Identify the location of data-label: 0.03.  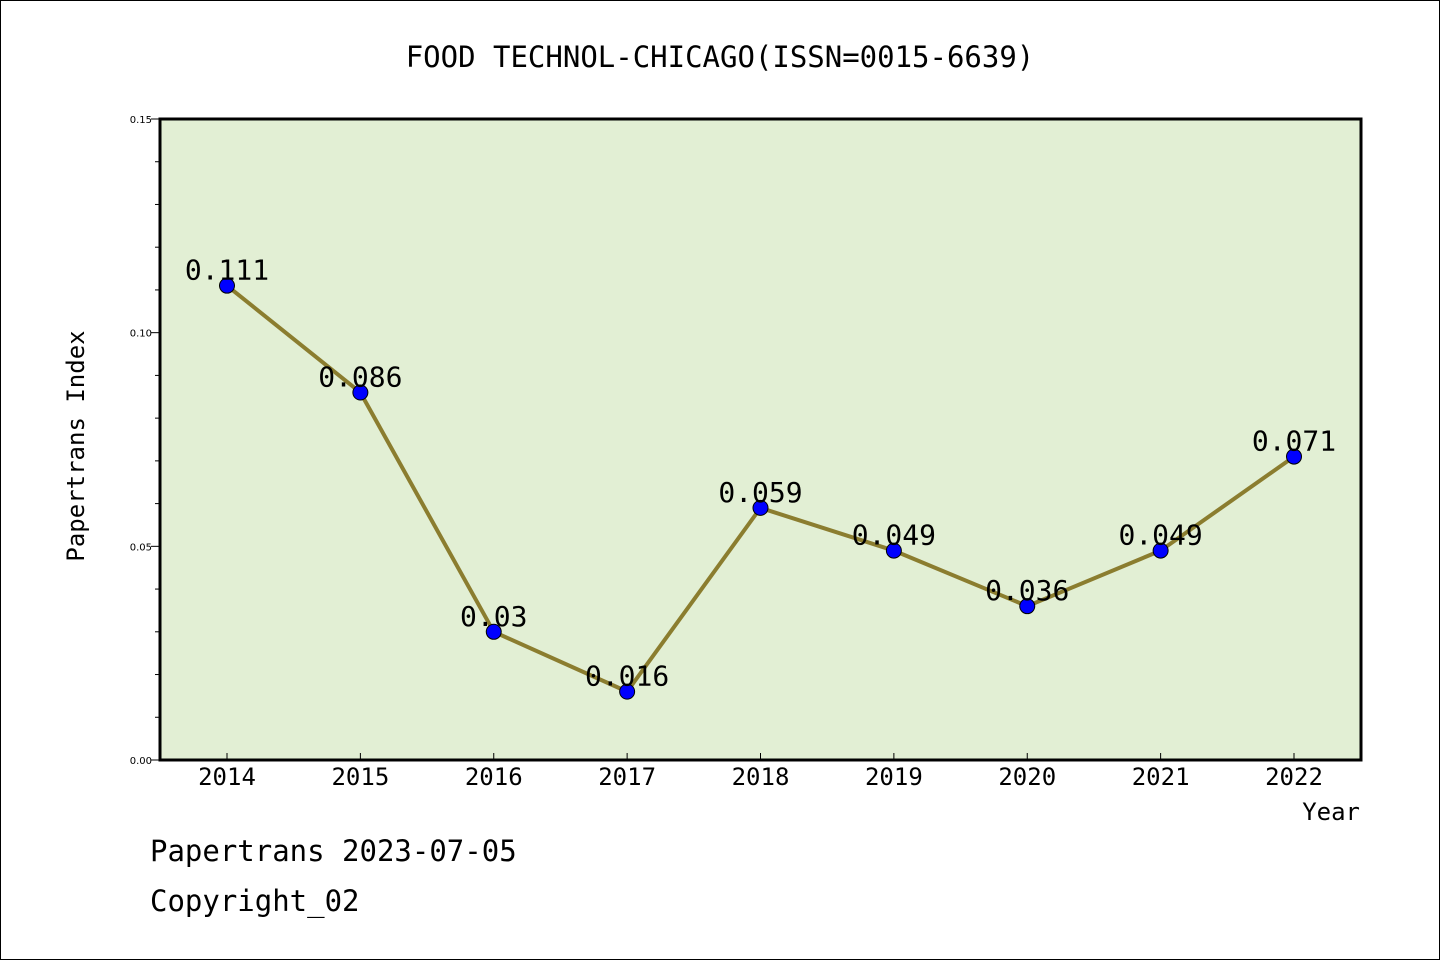
(493, 616).